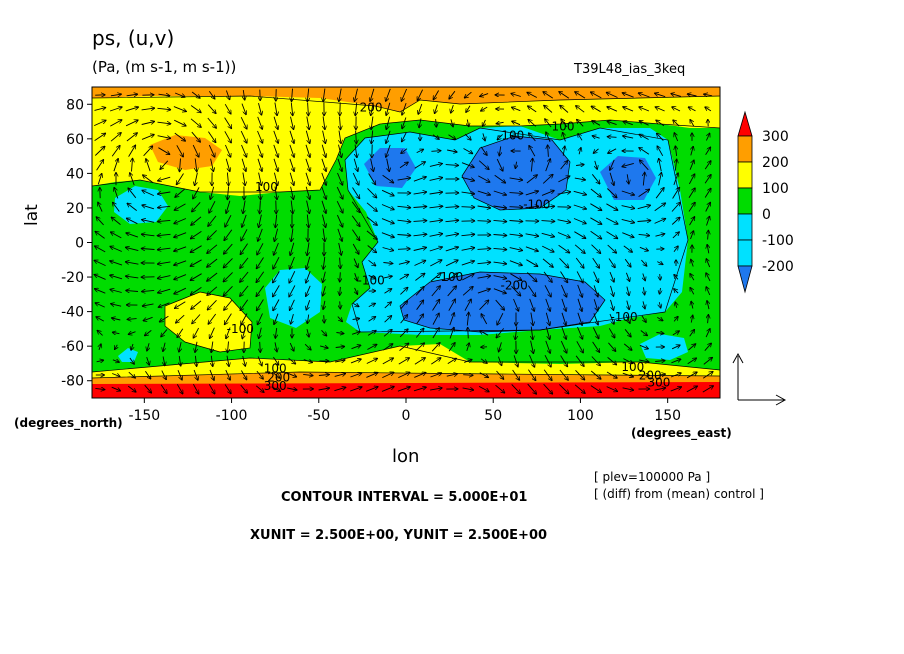  Describe the element at coordinates (144, 416) in the screenshot. I see `x-tick-label: -150` at that location.